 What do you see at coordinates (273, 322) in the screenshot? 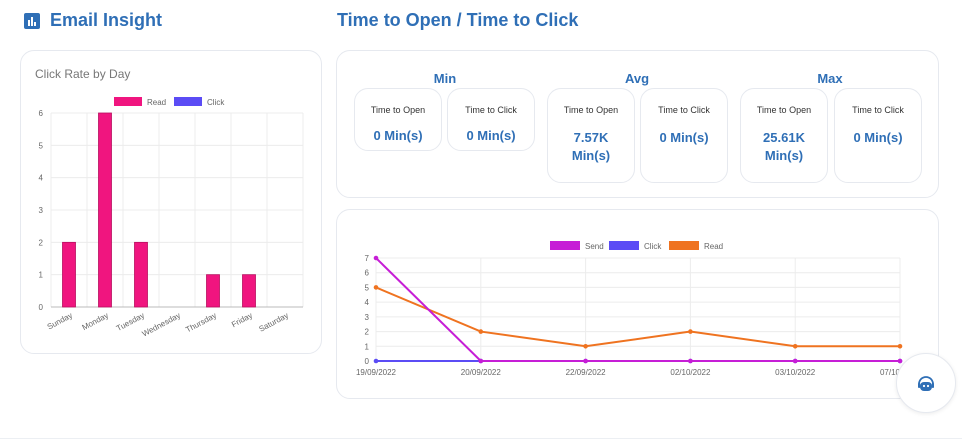
I see `x-tick-label: Saturday` at bounding box center [273, 322].